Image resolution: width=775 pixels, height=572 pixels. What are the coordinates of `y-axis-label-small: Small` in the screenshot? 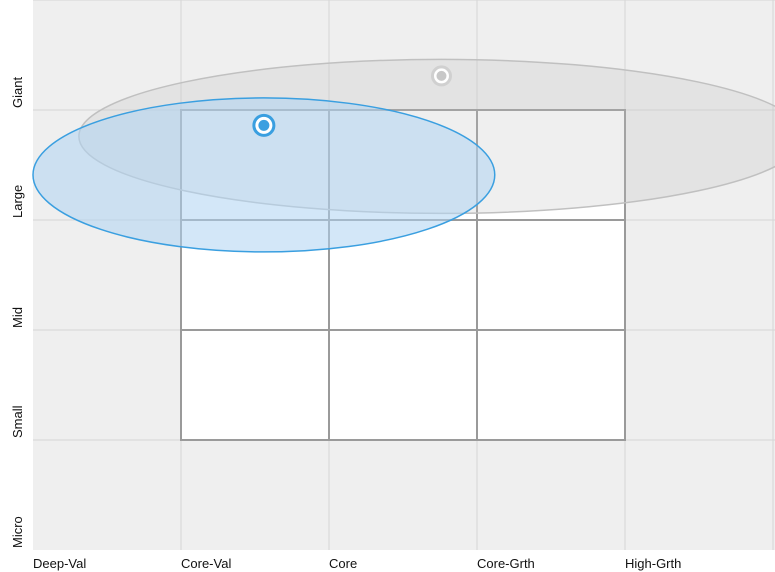 It's located at (17, 421).